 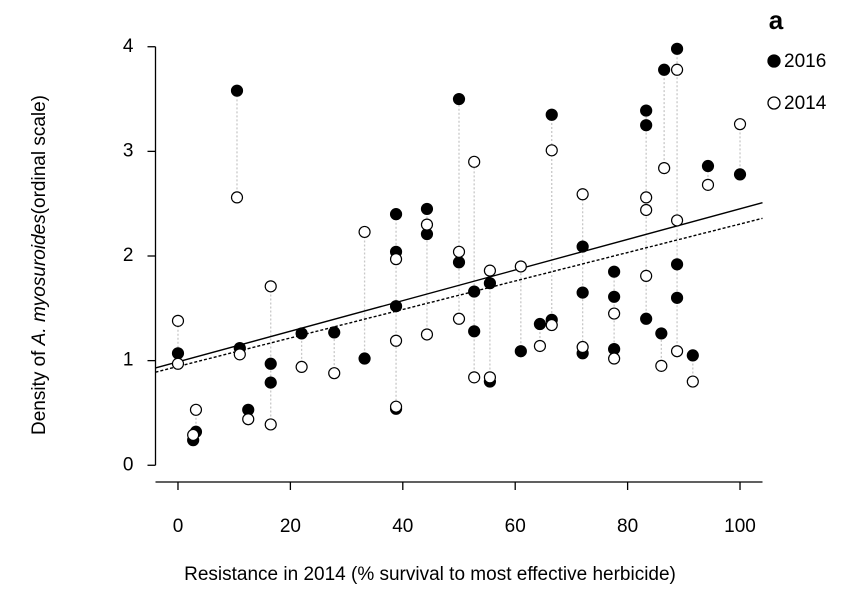 What do you see at coordinates (402, 526) in the screenshot?
I see `x-tick-label: 40` at bounding box center [402, 526].